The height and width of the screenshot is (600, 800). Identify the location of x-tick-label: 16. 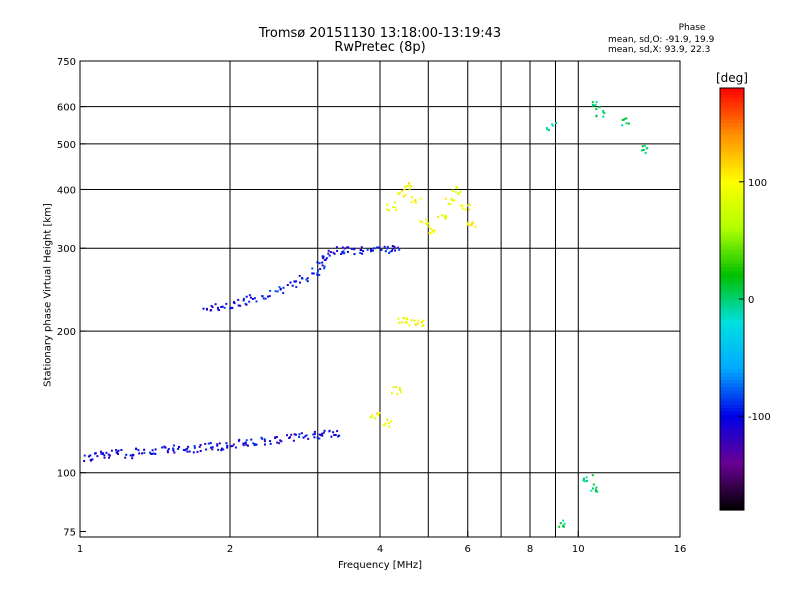
(680, 549).